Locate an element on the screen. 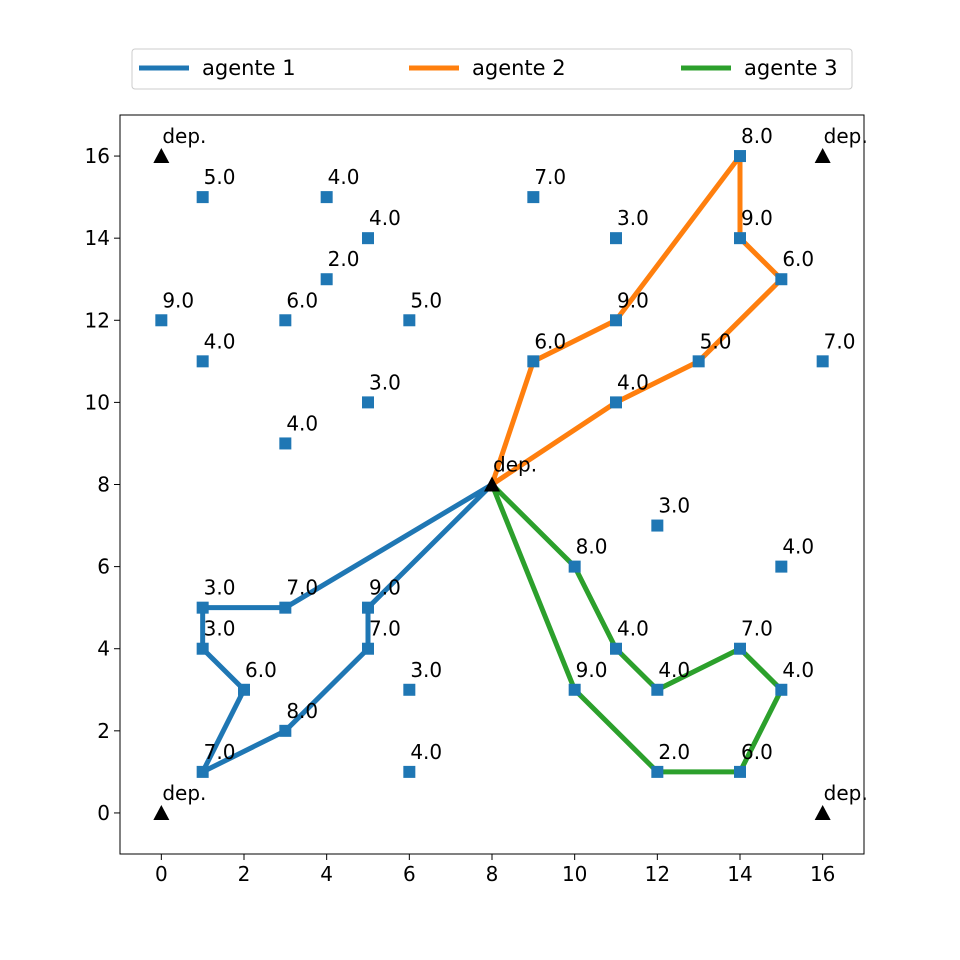  y-tick-label: 4 is located at coordinates (103, 649).